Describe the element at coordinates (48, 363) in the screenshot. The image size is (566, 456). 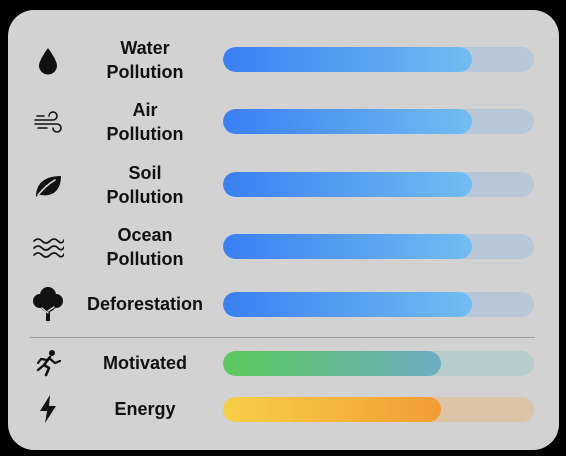
I see `running-figure-icon` at that location.